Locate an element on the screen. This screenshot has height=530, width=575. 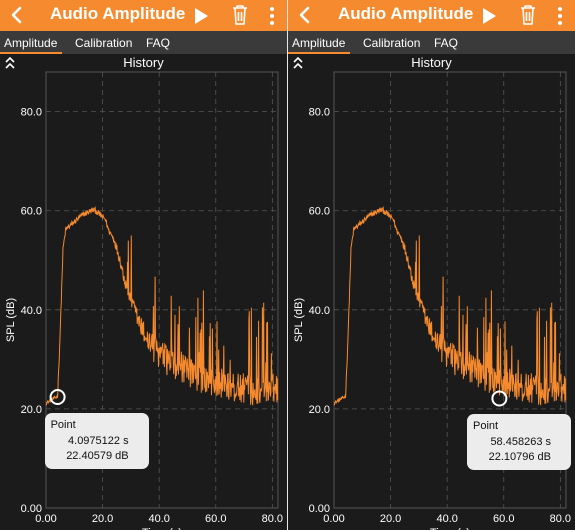
tooltip-time: 58.458263 s is located at coordinates (520, 442).